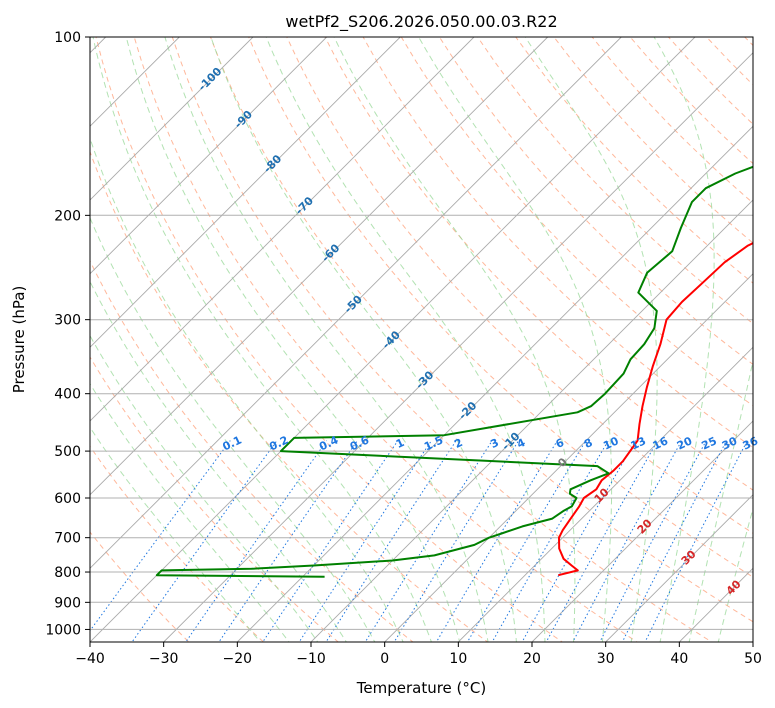  What do you see at coordinates (67, 539) in the screenshot?
I see `y-tick-label: 700` at bounding box center [67, 539].